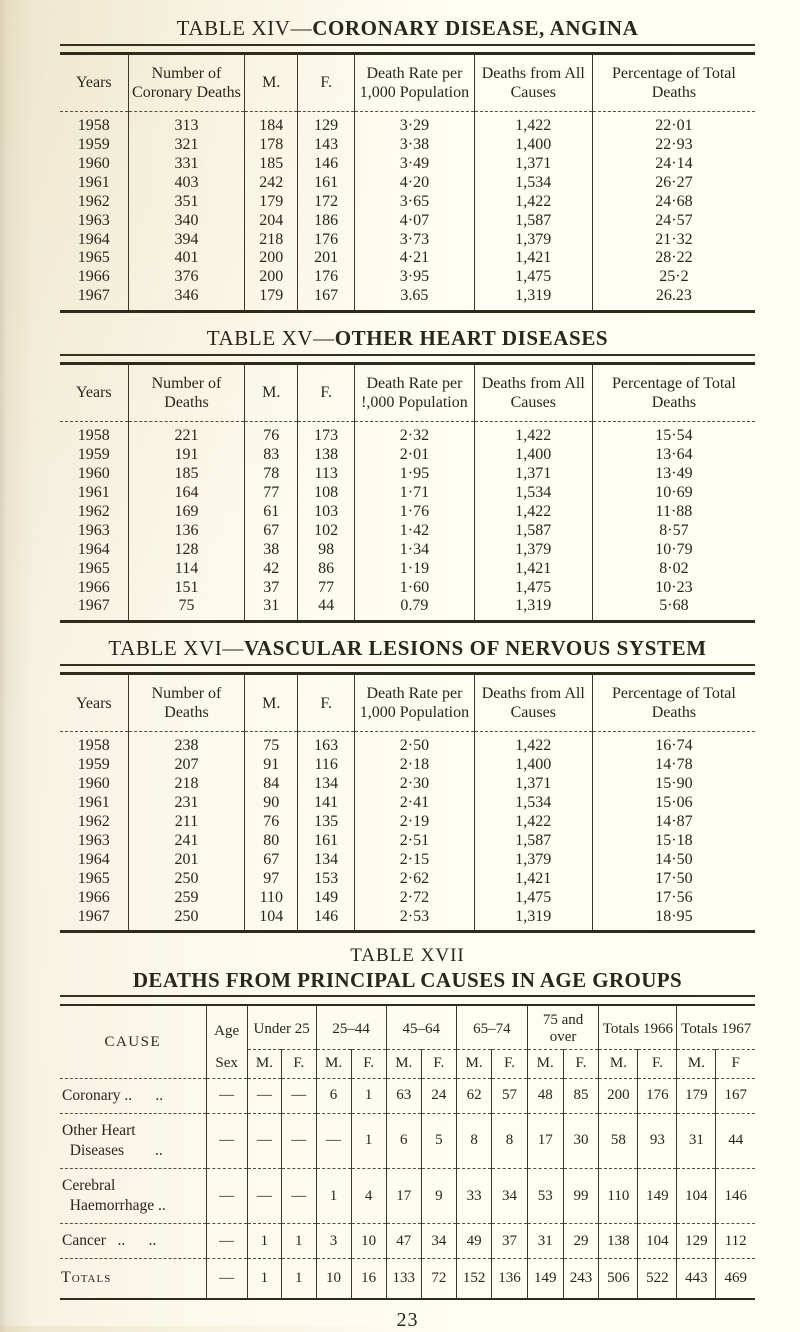 The height and width of the screenshot is (1332, 800). I want to click on year-cell: 1967, so click(93, 916).